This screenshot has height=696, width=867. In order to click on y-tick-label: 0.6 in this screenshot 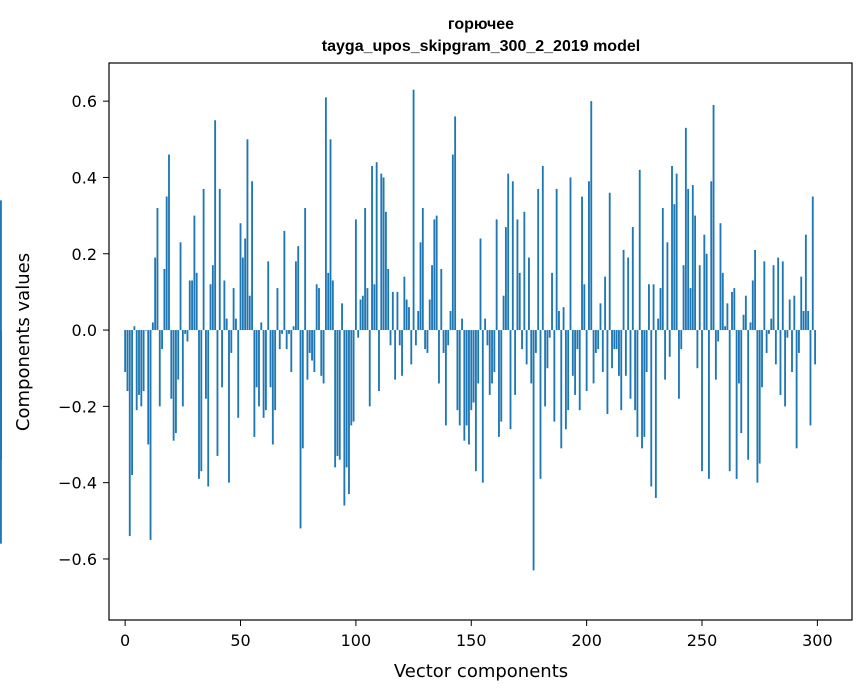, I will do `click(84, 101)`.